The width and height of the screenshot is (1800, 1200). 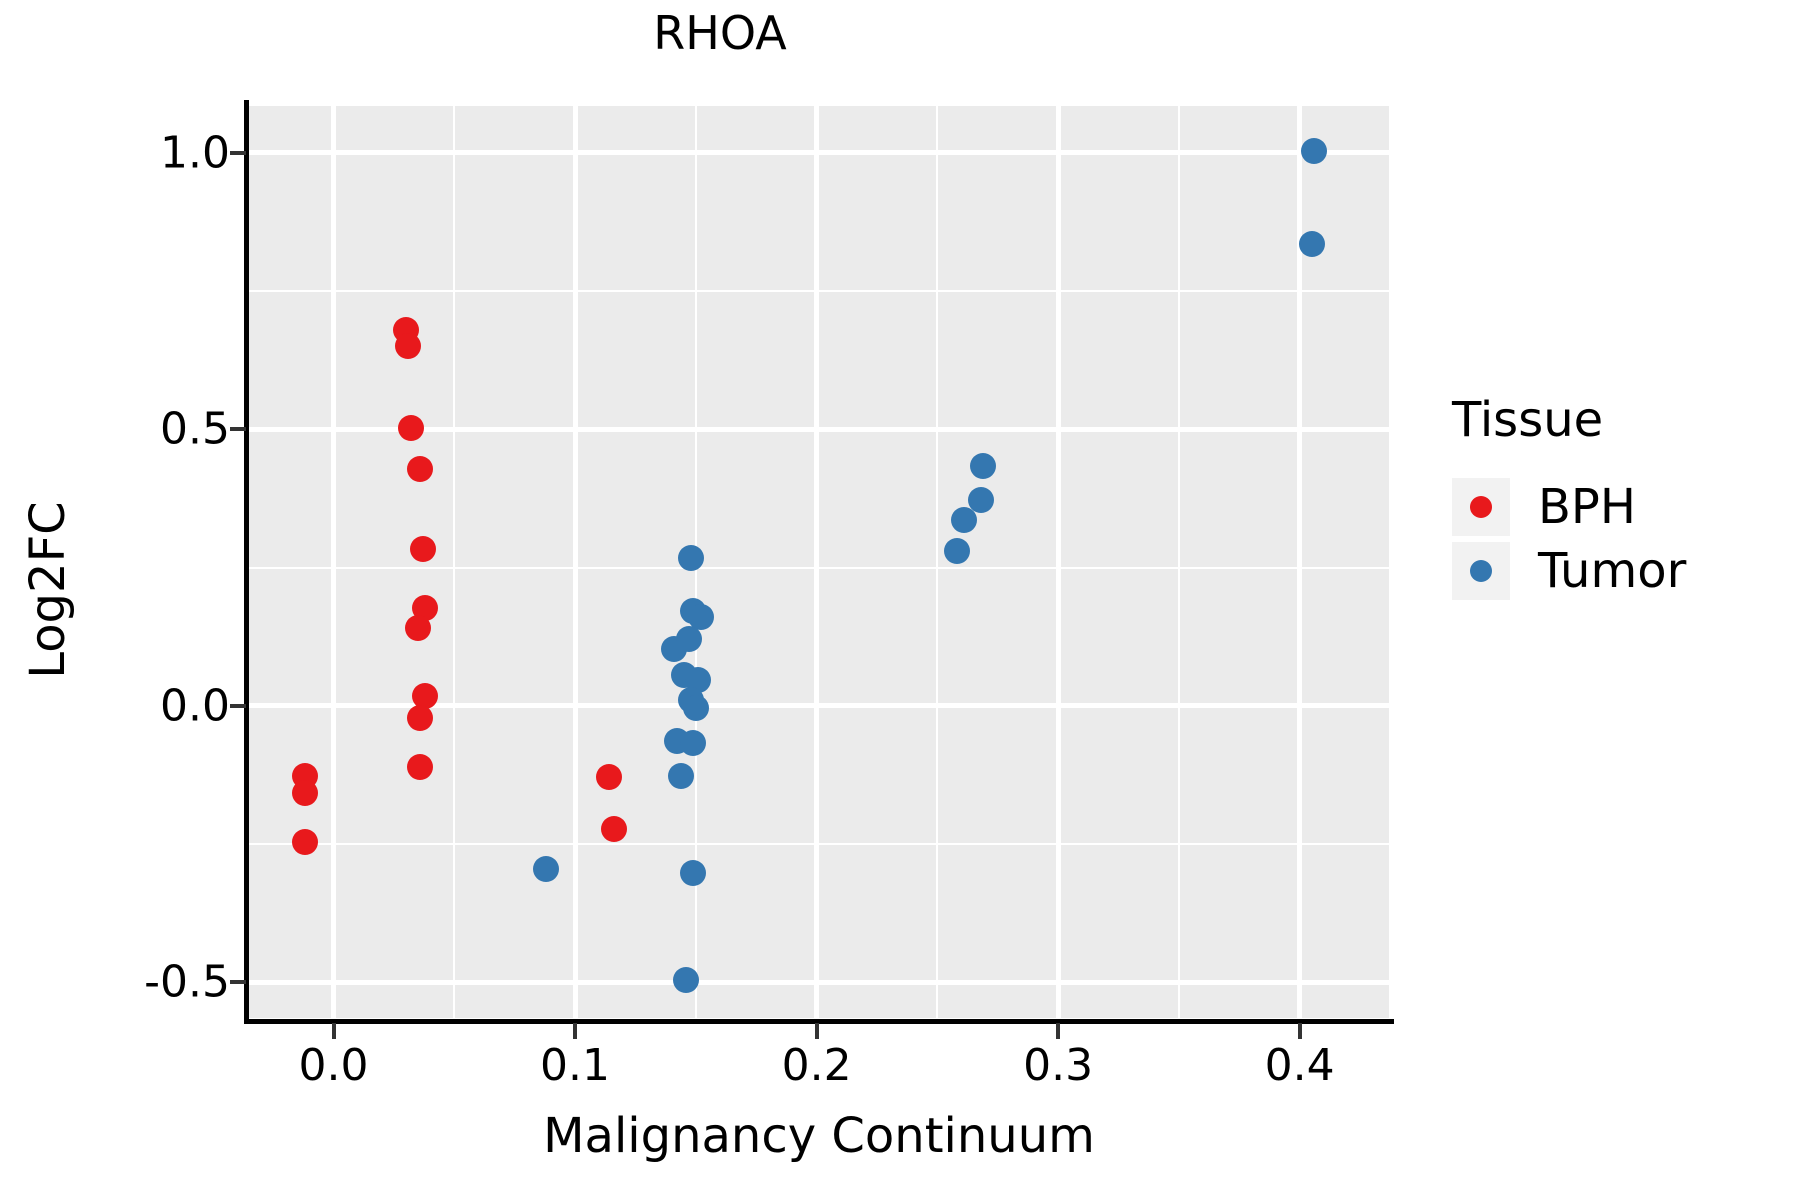 What do you see at coordinates (1299, 1065) in the screenshot?
I see `x-axis-tick-label: 0.4` at bounding box center [1299, 1065].